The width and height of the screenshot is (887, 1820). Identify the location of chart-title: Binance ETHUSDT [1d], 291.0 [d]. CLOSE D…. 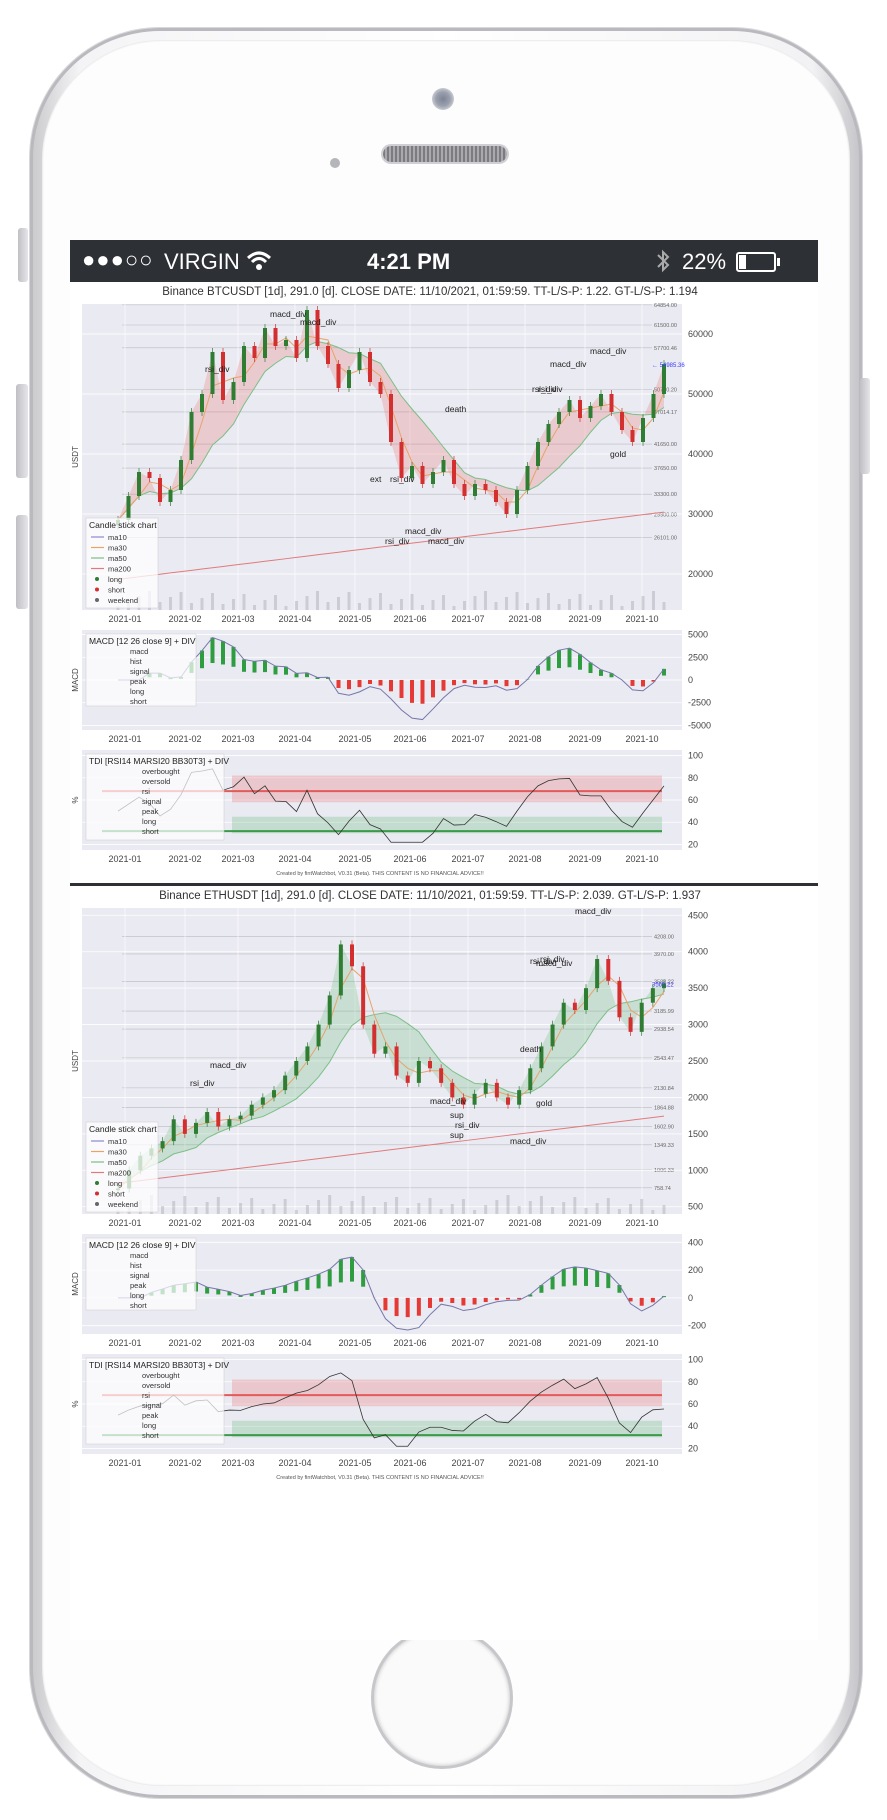
(430, 896).